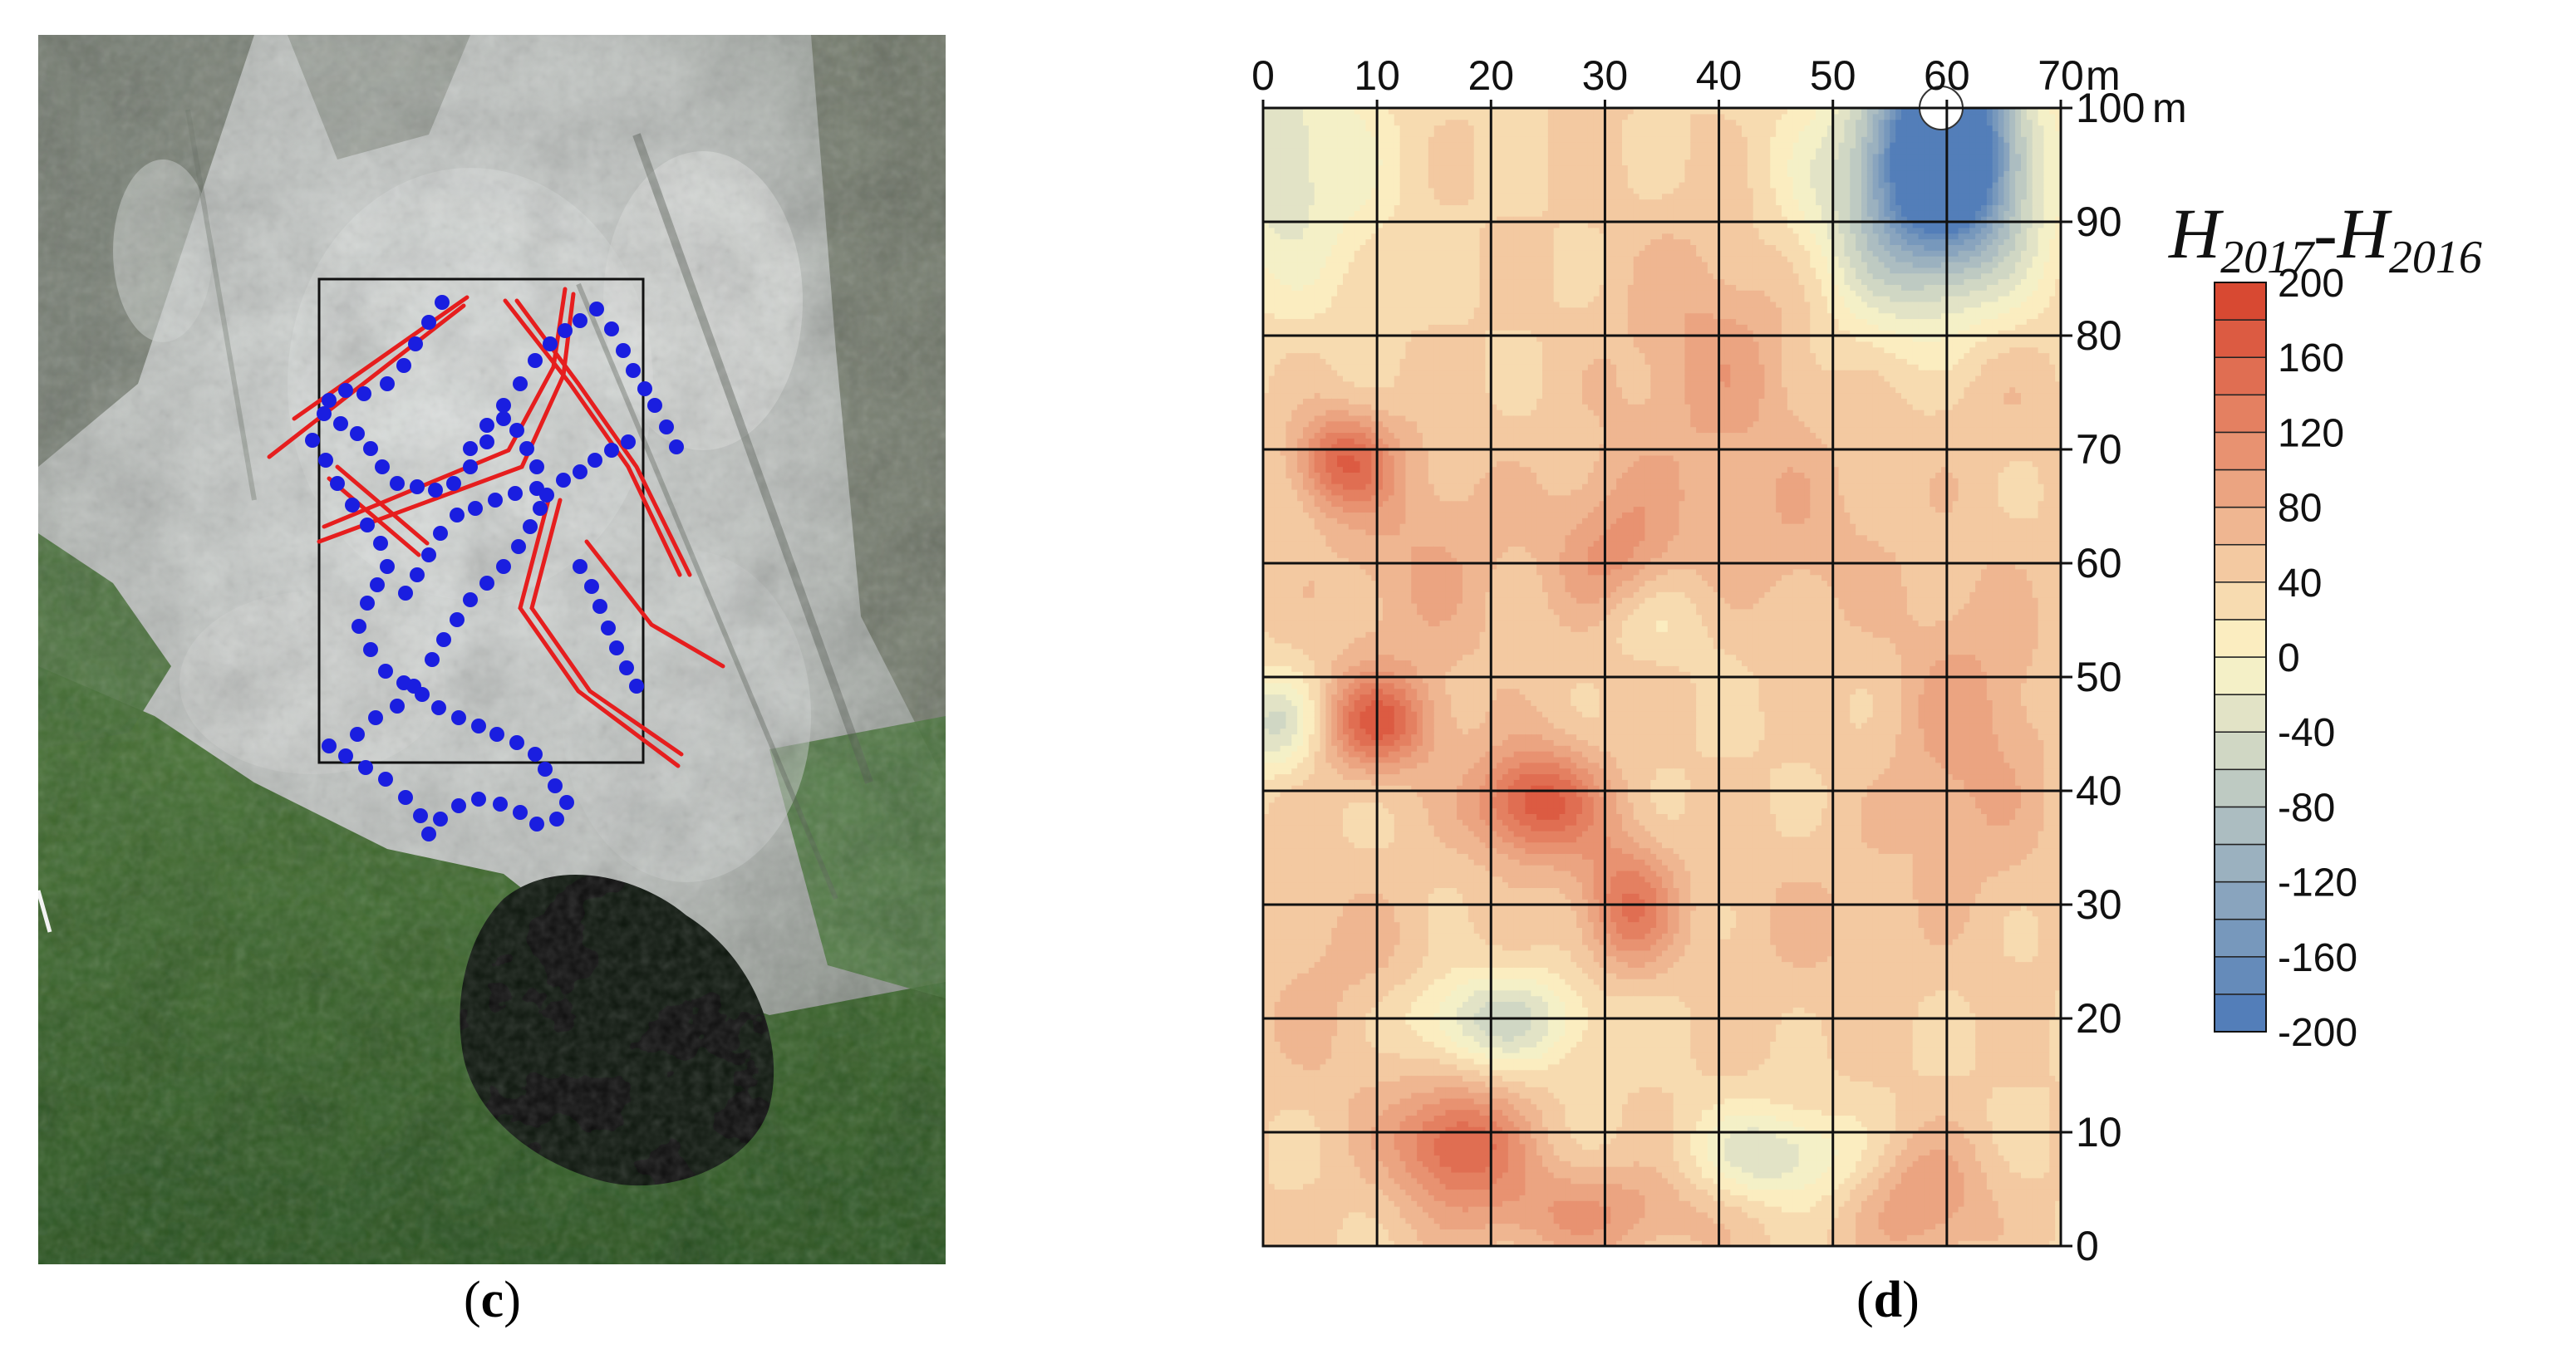  What do you see at coordinates (2099, 563) in the screenshot?
I see `y-tick-label: 60` at bounding box center [2099, 563].